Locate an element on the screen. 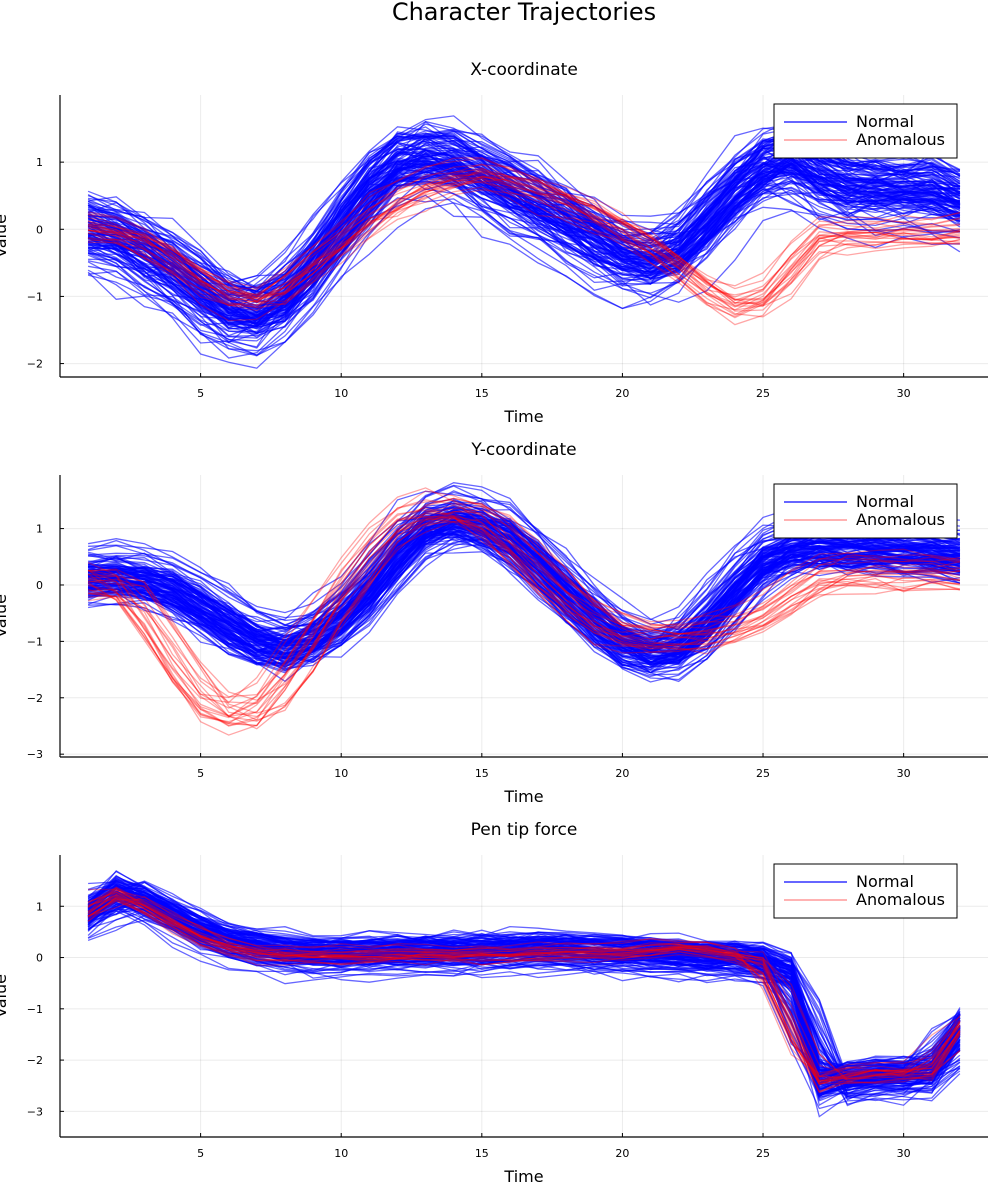 The width and height of the screenshot is (1000, 1200). subplot-title: X-coordinate is located at coordinates (524, 70).